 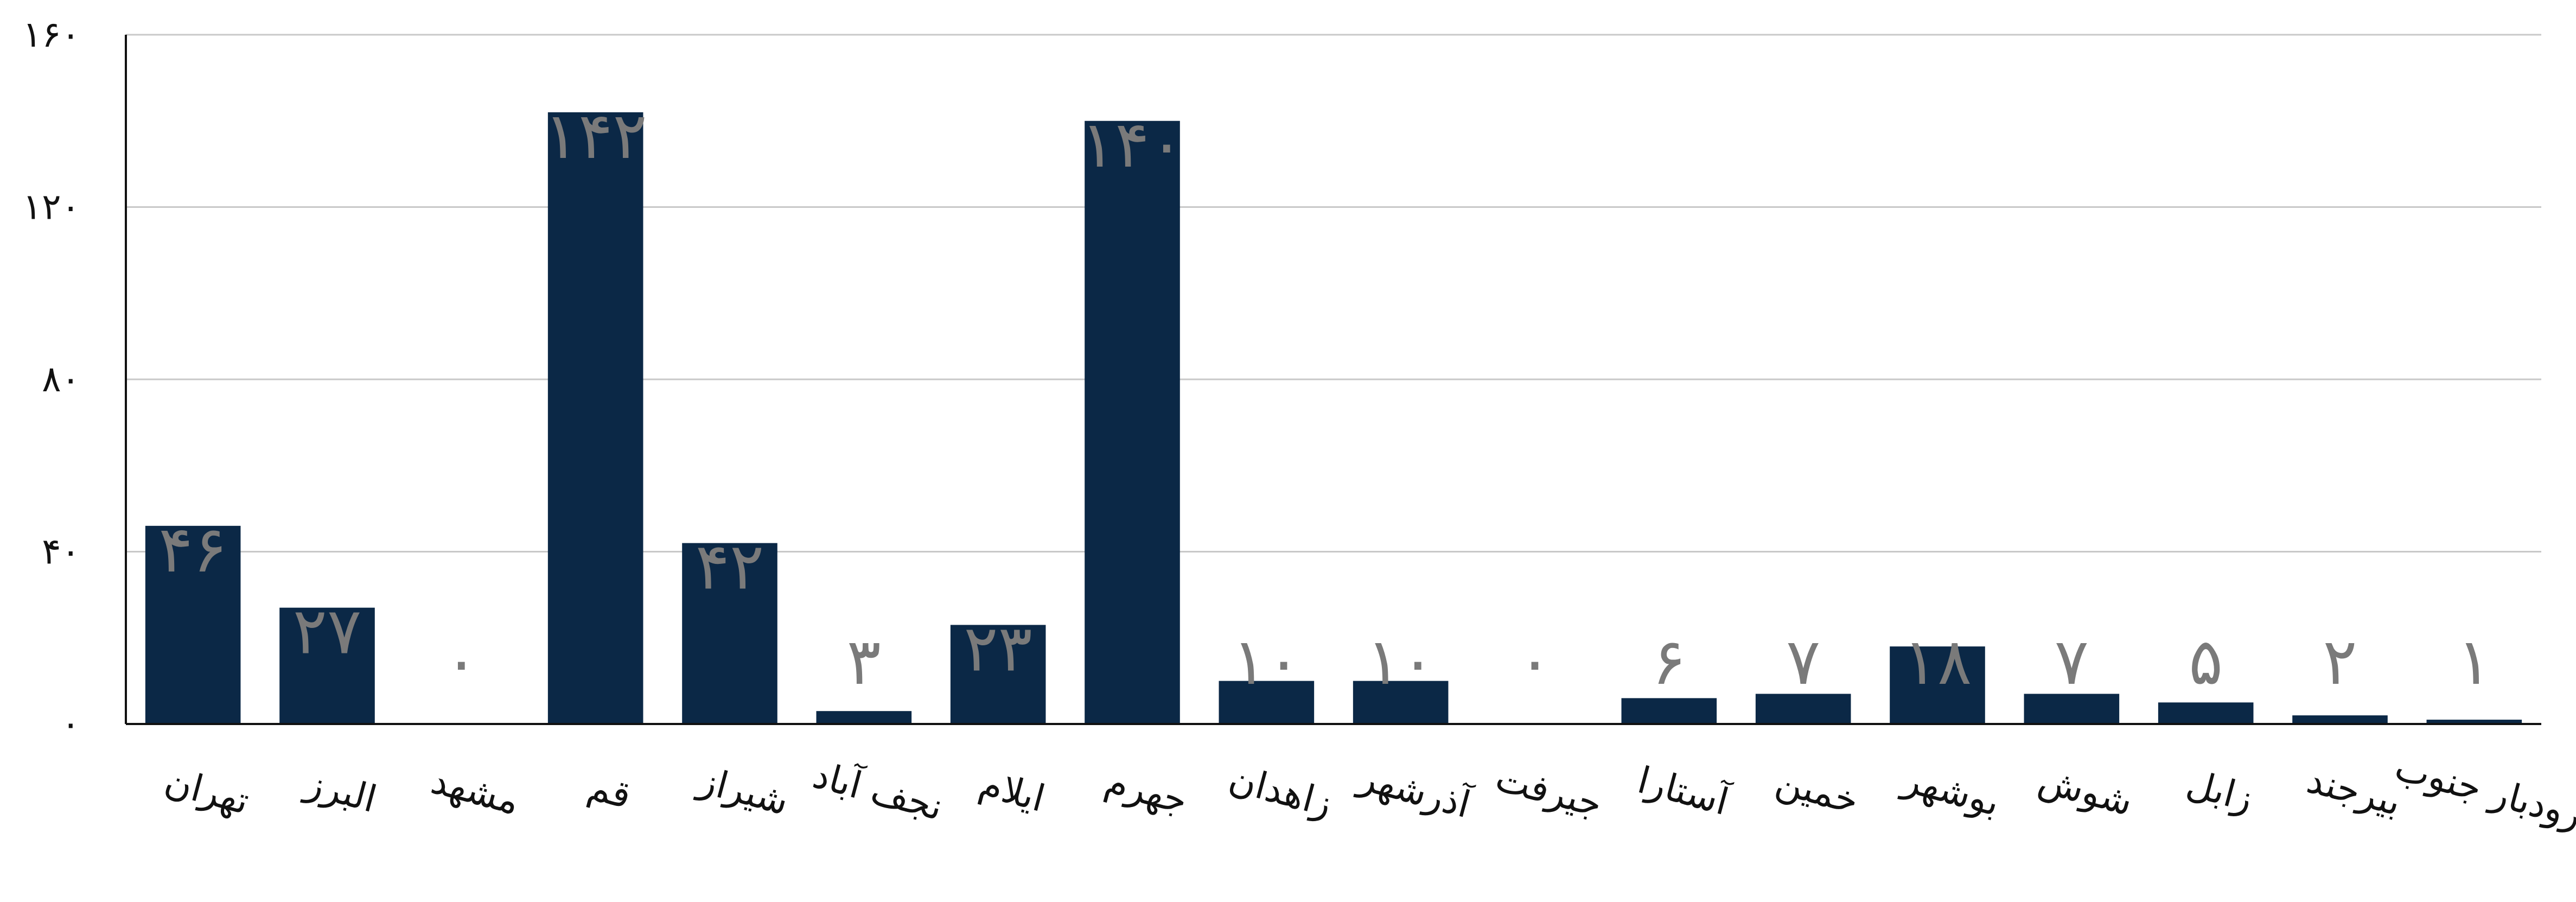 I want to click on bar-value-label: ۶, so click(x=1669, y=661).